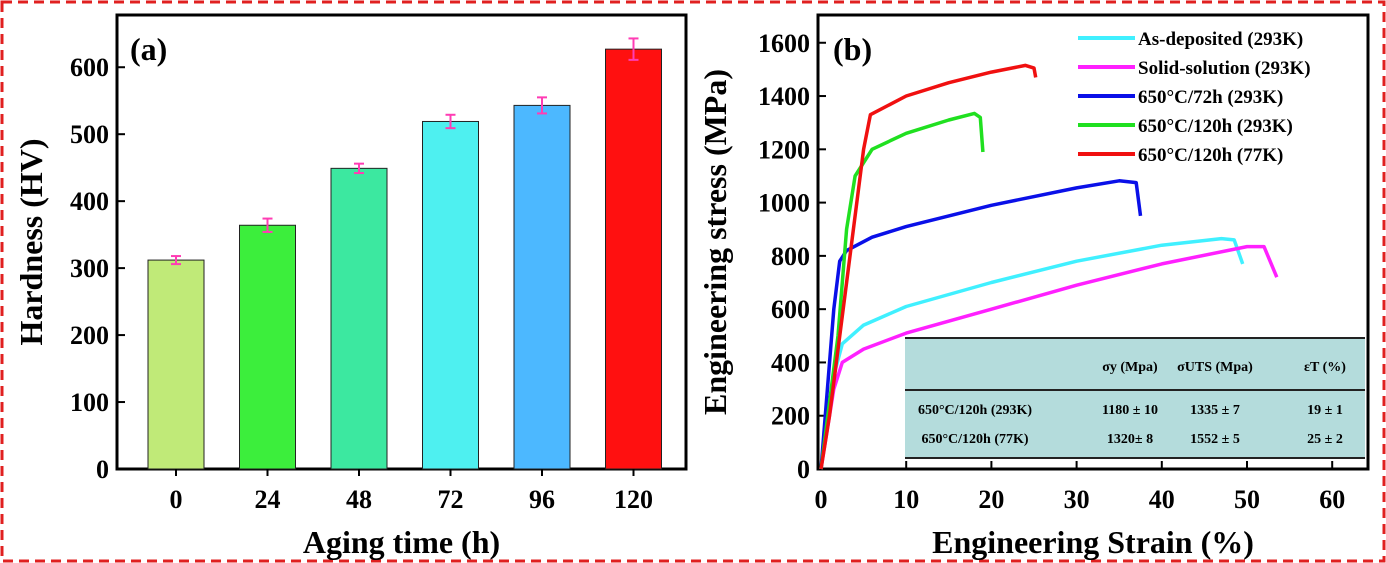 The image size is (1386, 563). Describe the element at coordinates (1215, 367) in the screenshot. I see `table-header: σUTS (Mpa)` at that location.